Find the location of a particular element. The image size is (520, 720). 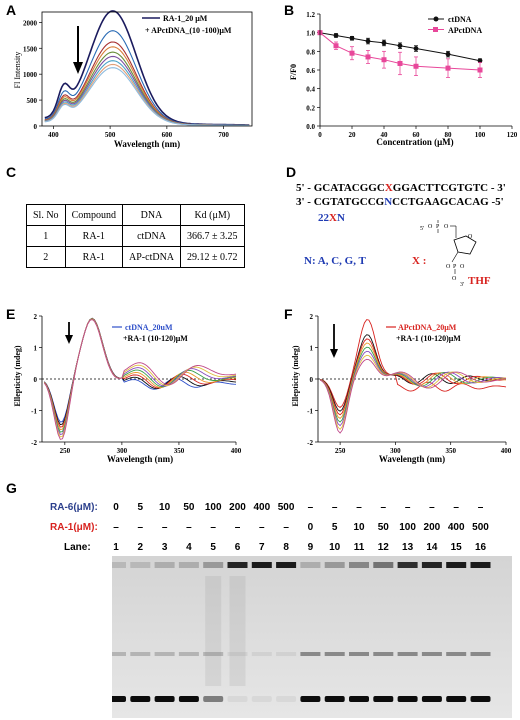

panel-b-legend-apctdna: APctDNA is located at coordinates (465, 30).